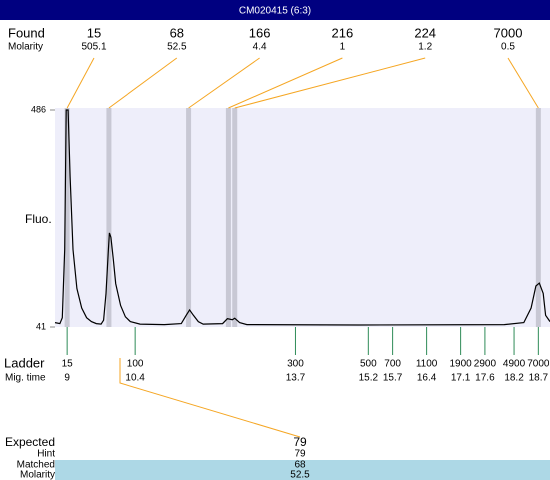 The image size is (550, 480). Describe the element at coordinates (508, 32) in the screenshot. I see `found-size: 7000` at that location.